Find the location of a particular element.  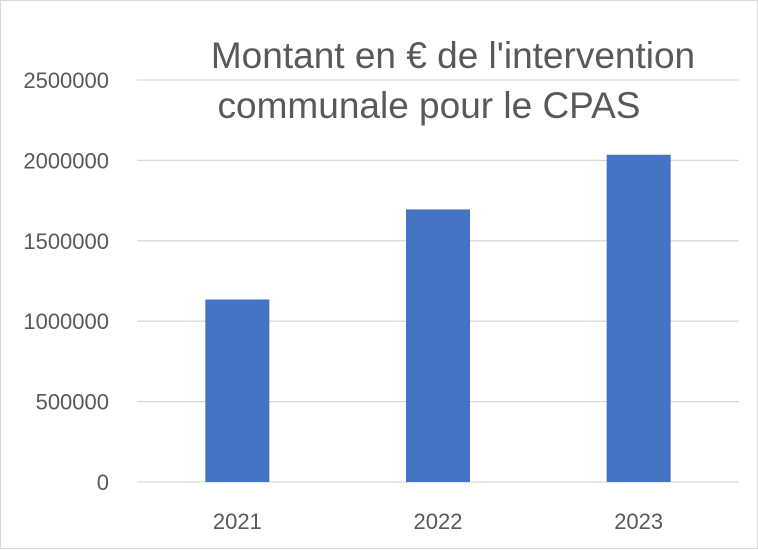

bar-2021 is located at coordinates (237, 390).